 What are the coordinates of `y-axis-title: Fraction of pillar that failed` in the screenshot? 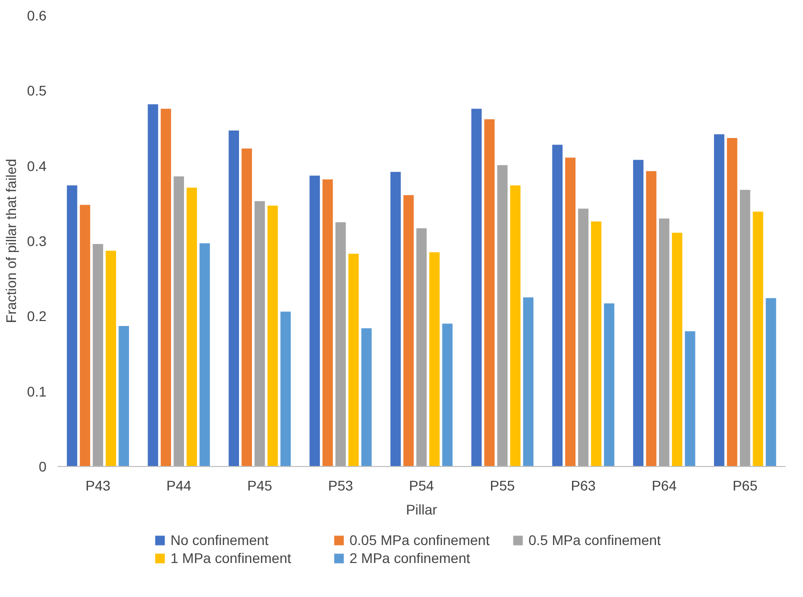 It's located at (11, 241).